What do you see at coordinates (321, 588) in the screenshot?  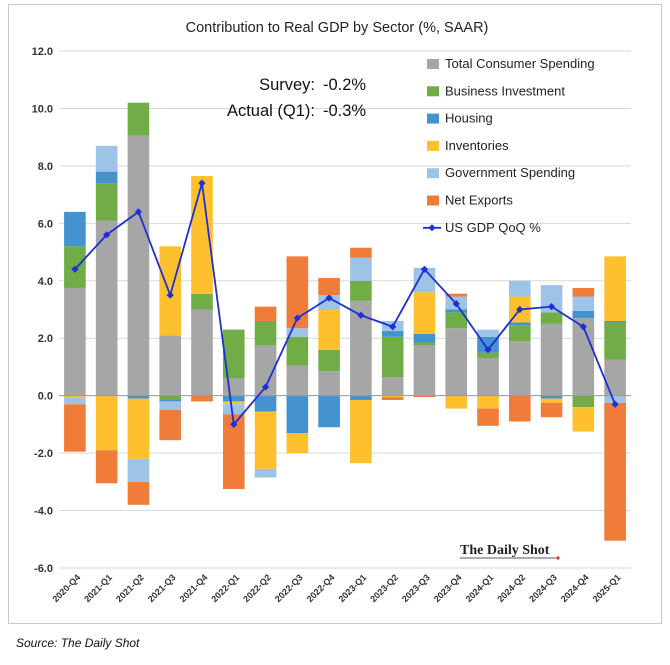 I see `x-tick-label: 2022-Q4` at bounding box center [321, 588].